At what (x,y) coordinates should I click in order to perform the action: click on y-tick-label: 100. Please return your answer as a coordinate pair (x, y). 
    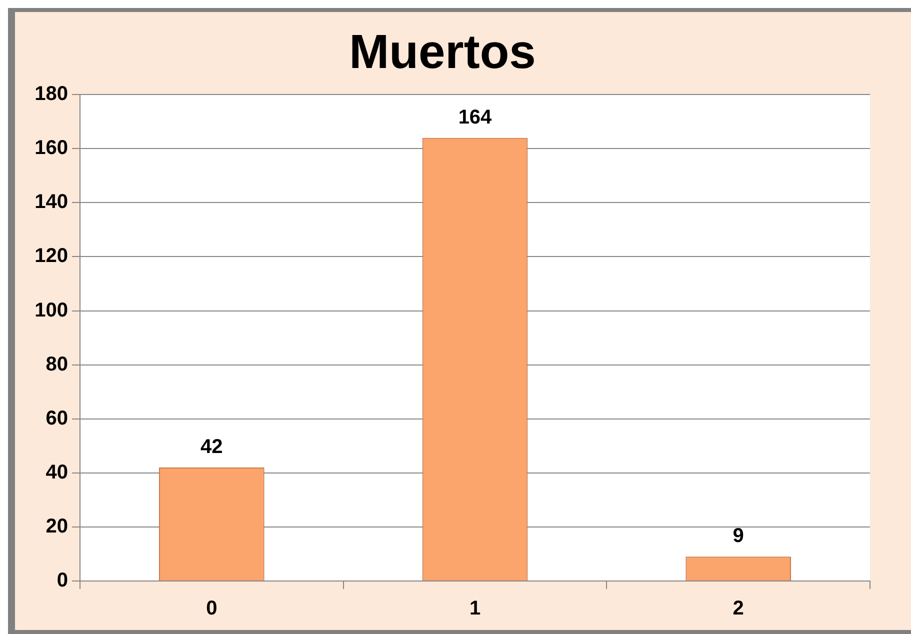
    Looking at the image, I should click on (51, 310).